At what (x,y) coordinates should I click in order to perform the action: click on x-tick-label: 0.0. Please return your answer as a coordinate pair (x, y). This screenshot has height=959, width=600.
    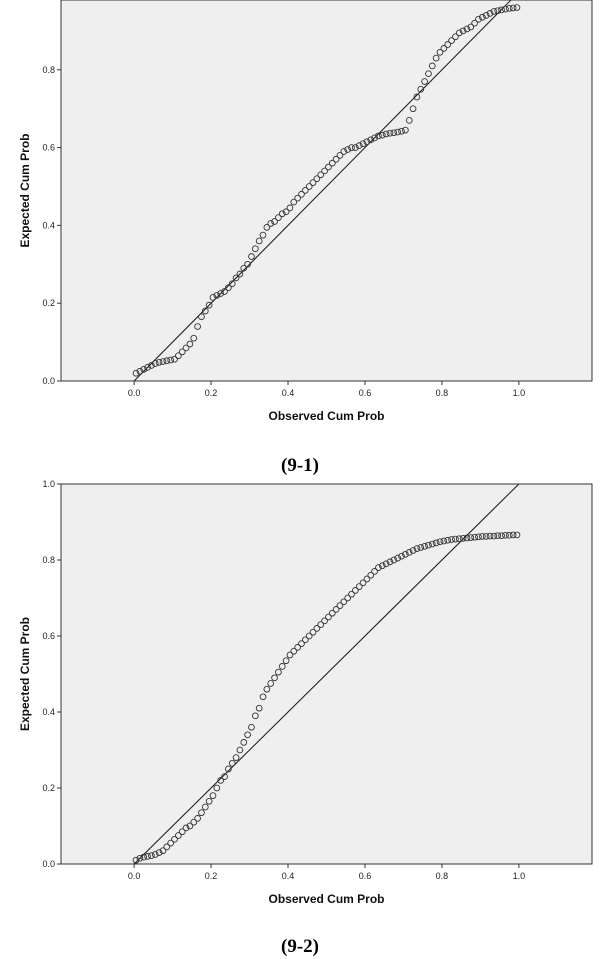
    Looking at the image, I should click on (134, 876).